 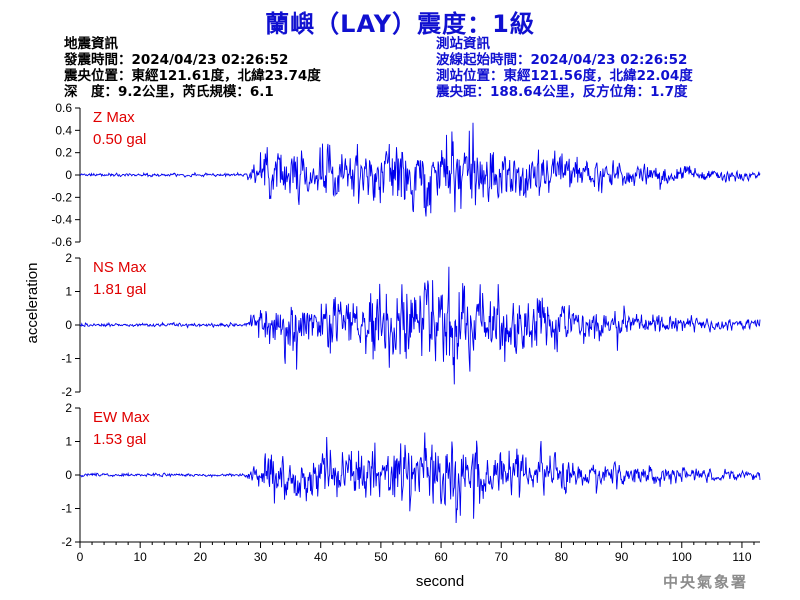 I want to click on epicenter-location: 震央位置：東經121.61度，北緯23.74度, so click(x=192, y=76).